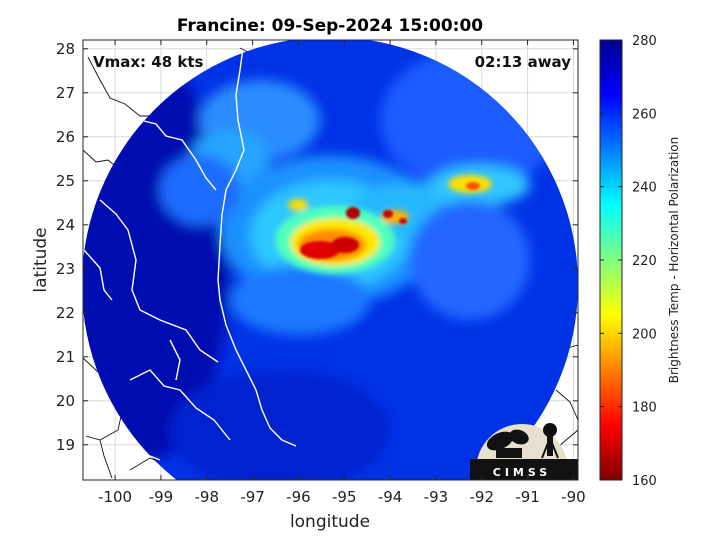 This screenshot has height=540, width=720. What do you see at coordinates (65, 137) in the screenshot?
I see `y-tick-label: 26` at bounding box center [65, 137].